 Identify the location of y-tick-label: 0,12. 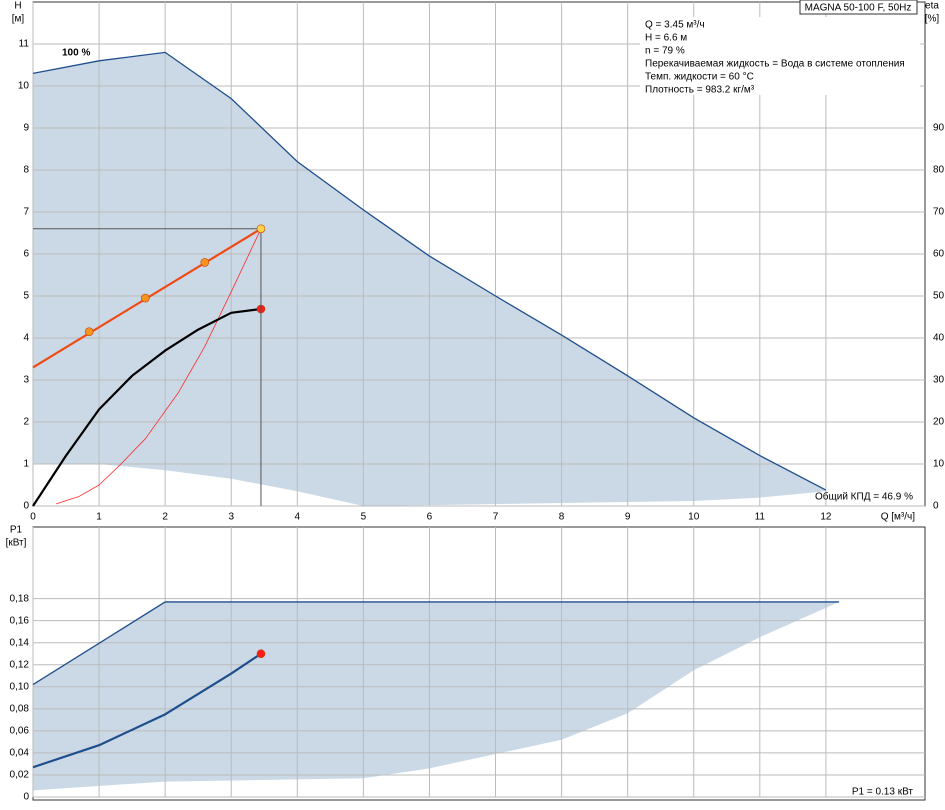
(20, 664).